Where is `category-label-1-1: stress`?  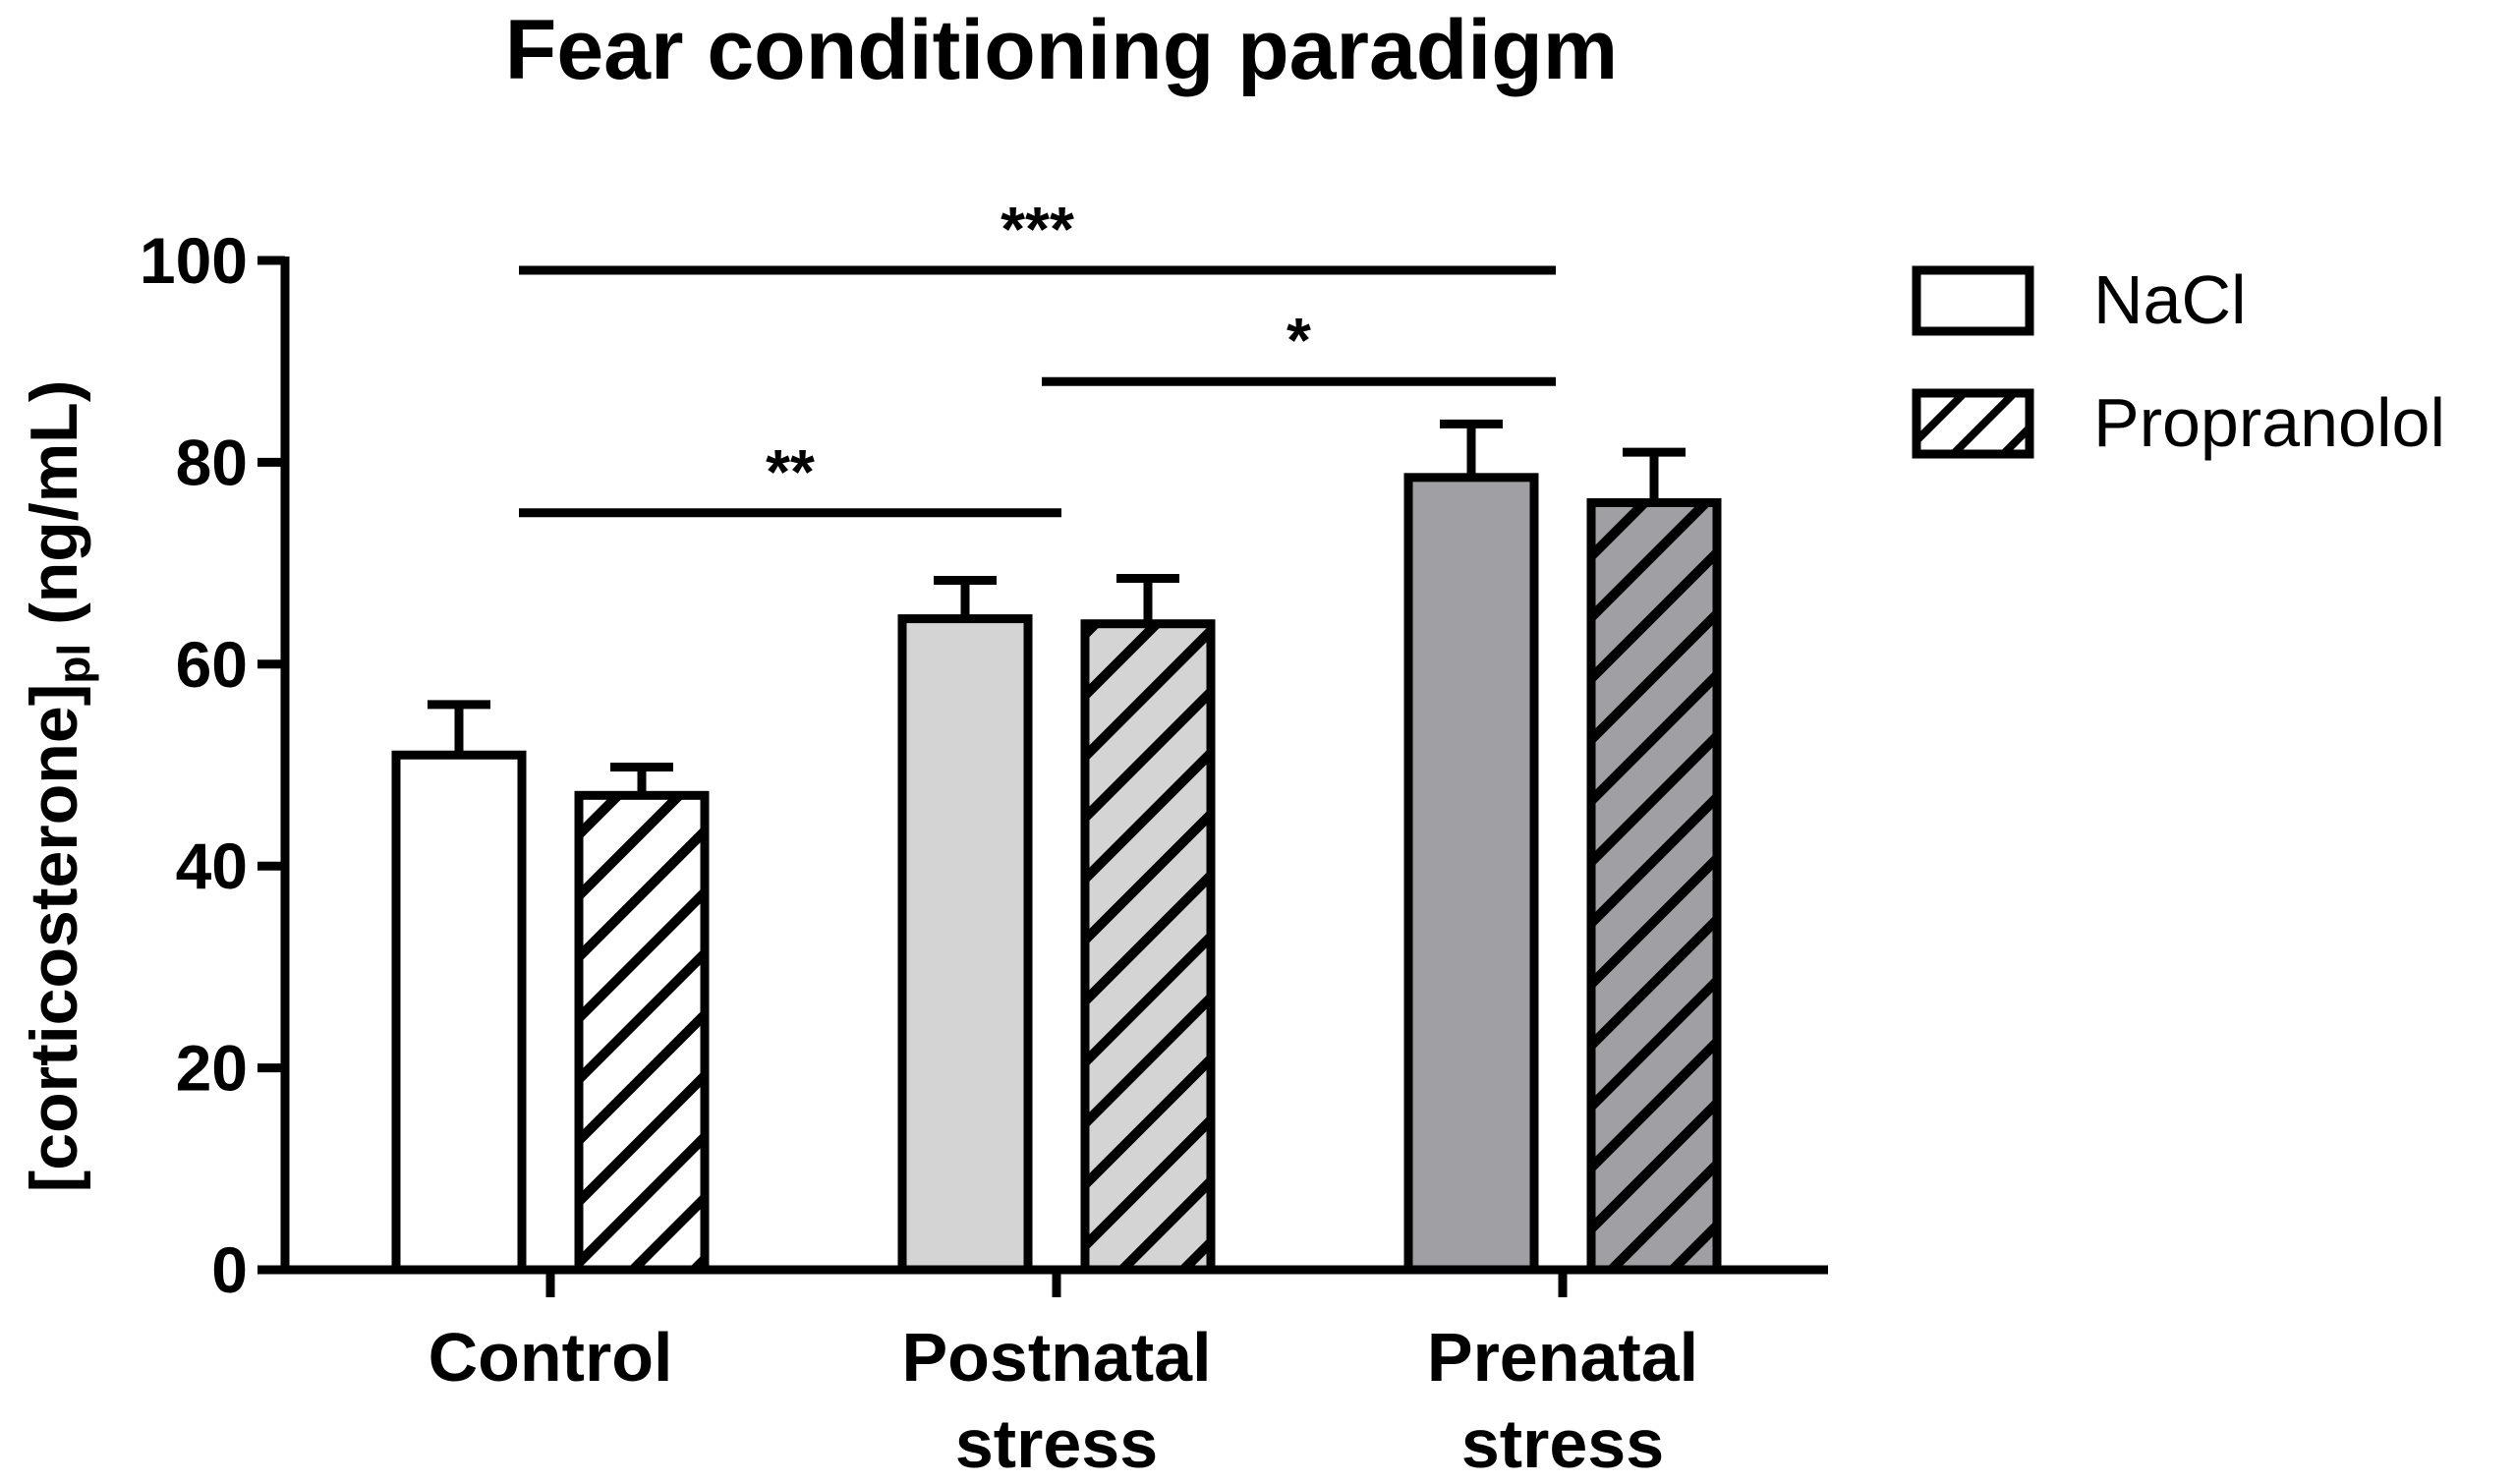 category-label-1-1: stress is located at coordinates (1056, 1443).